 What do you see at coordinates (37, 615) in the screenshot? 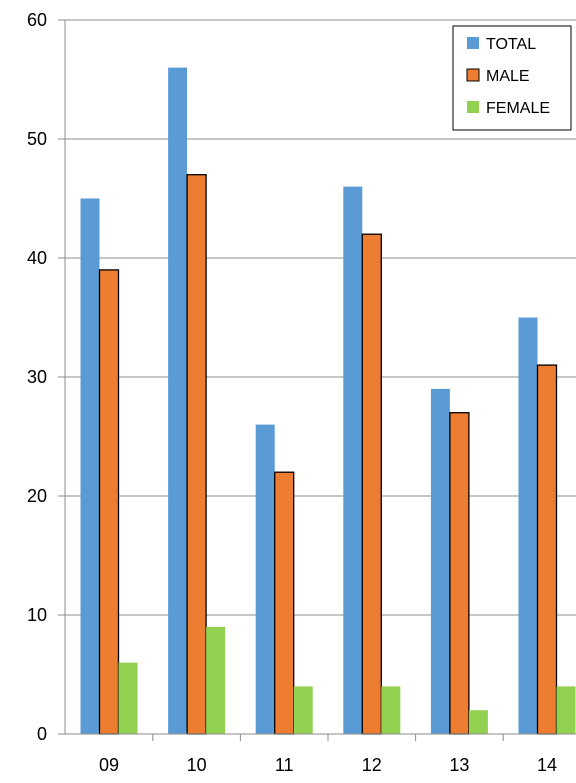
I see `y-tick-label-10: 10` at bounding box center [37, 615].